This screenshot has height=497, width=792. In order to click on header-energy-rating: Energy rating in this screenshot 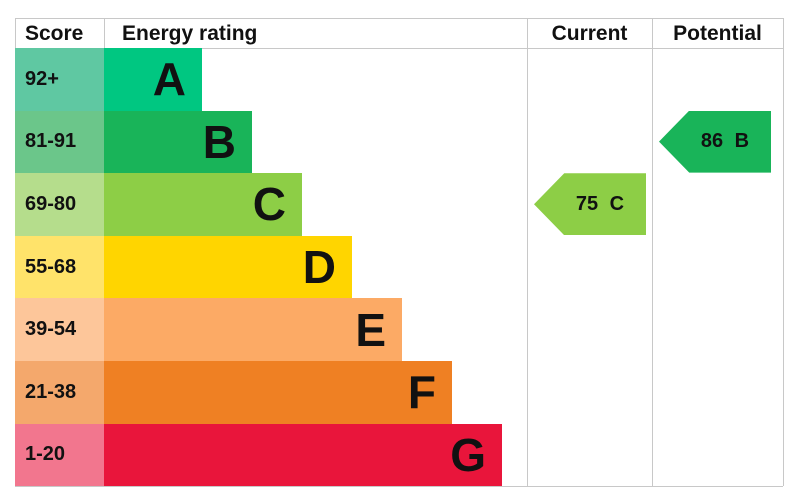, I will do `click(190, 33)`.